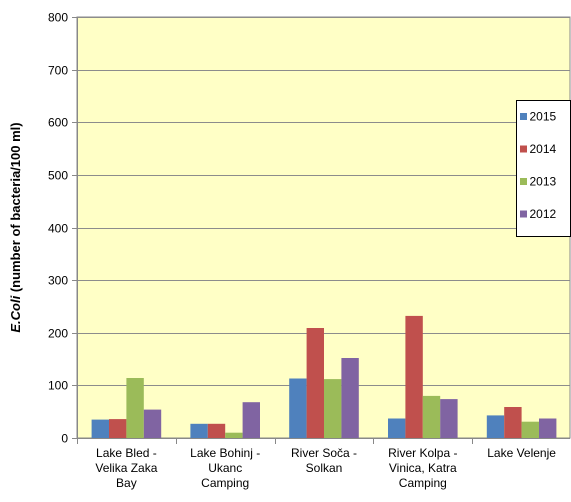 The image size is (571, 502). What do you see at coordinates (543, 182) in the screenshot?
I see `legend-label-2013: 2013` at bounding box center [543, 182].